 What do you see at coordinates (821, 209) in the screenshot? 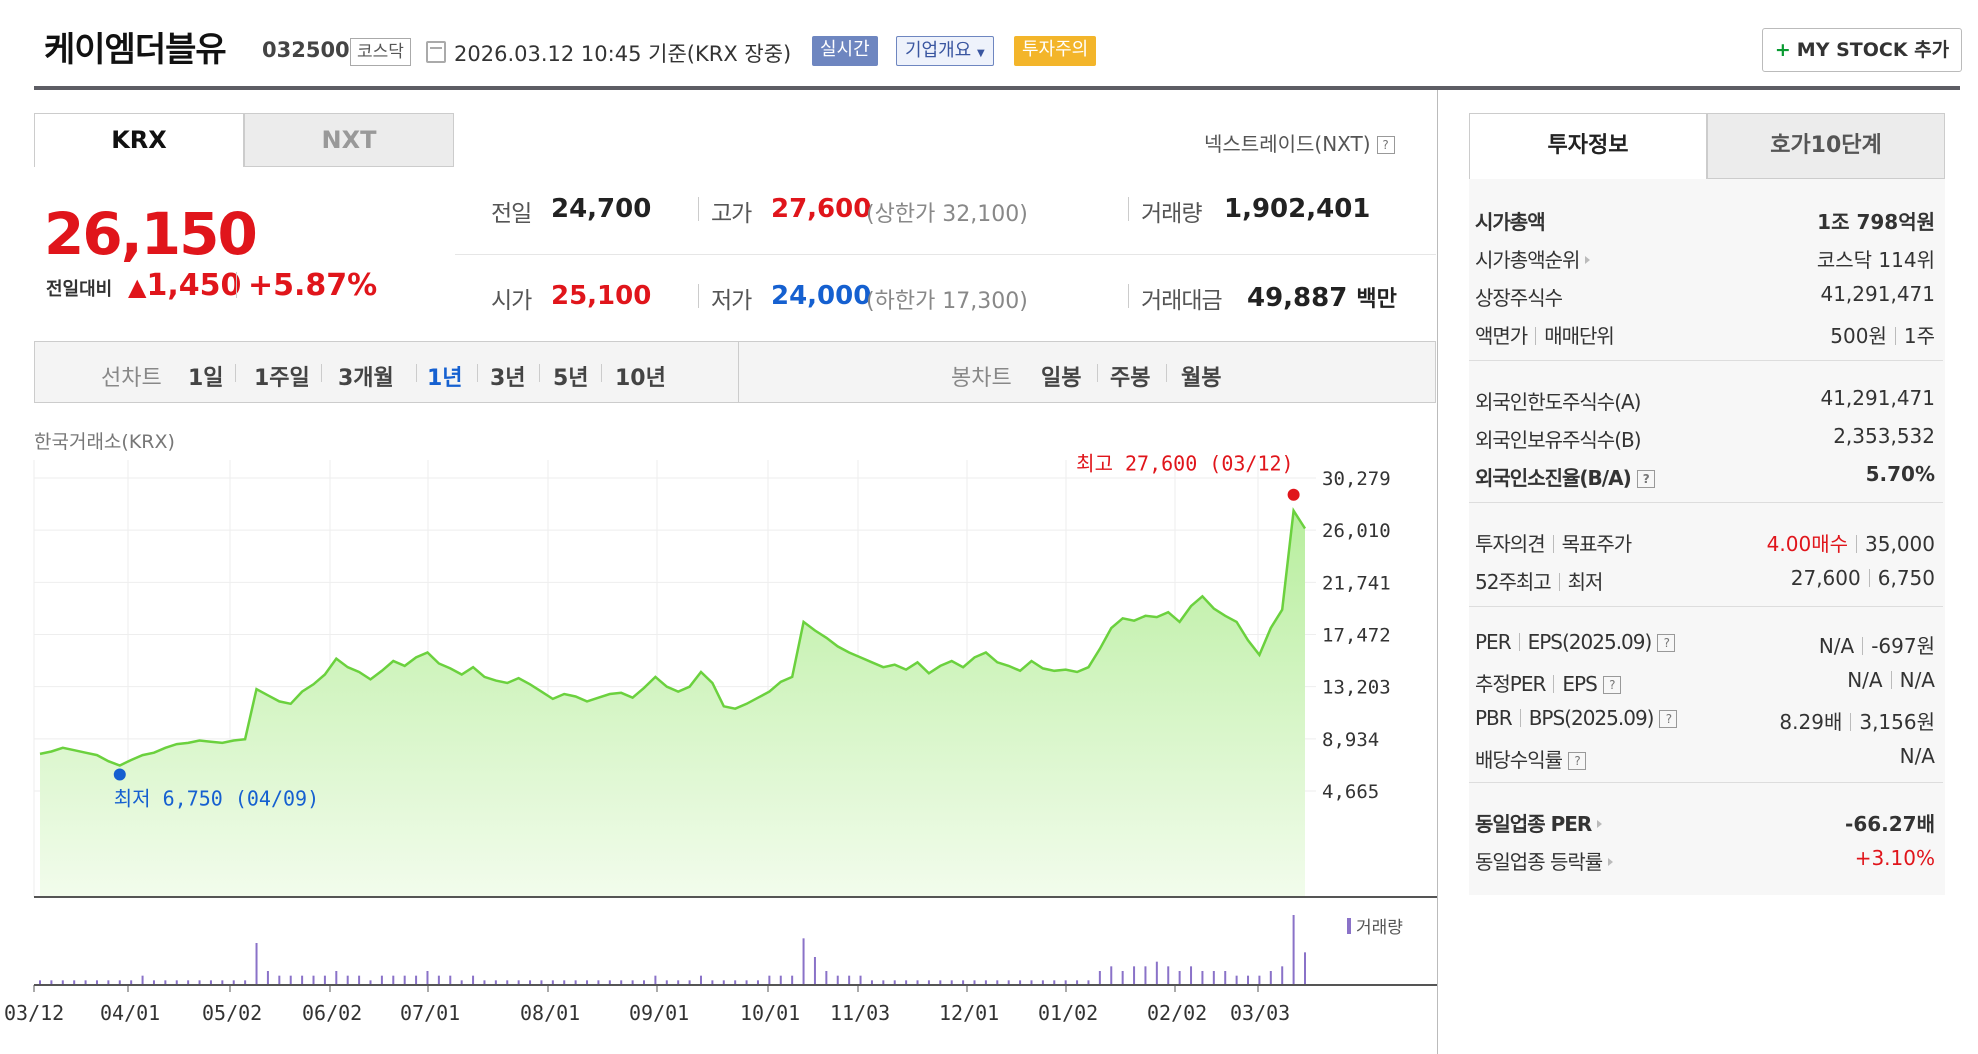
I see `high-value: 27,600` at bounding box center [821, 209].